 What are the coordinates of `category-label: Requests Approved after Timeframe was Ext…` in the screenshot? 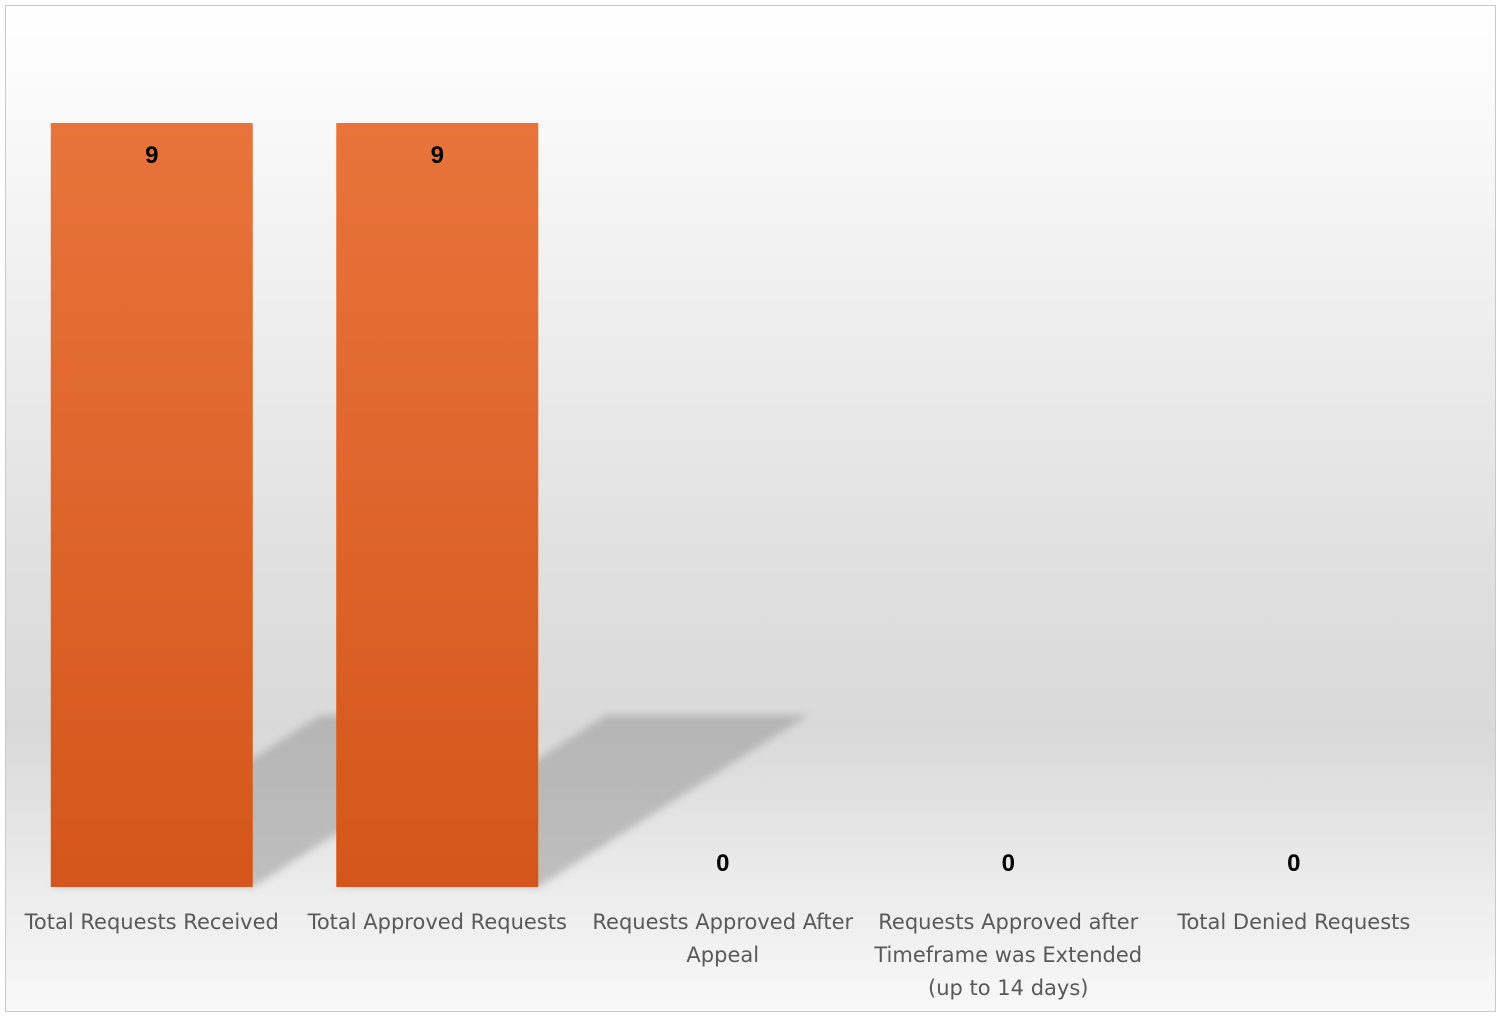 It's located at (1007, 955).